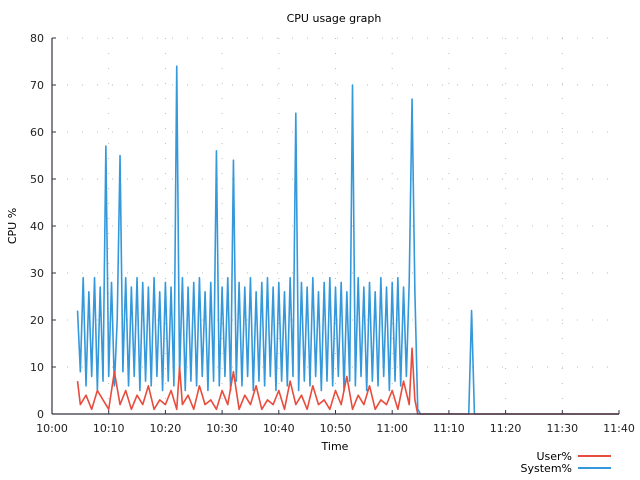 The image size is (640, 480). Describe the element at coordinates (109, 428) in the screenshot. I see `x-tick-label: 10:10` at that location.